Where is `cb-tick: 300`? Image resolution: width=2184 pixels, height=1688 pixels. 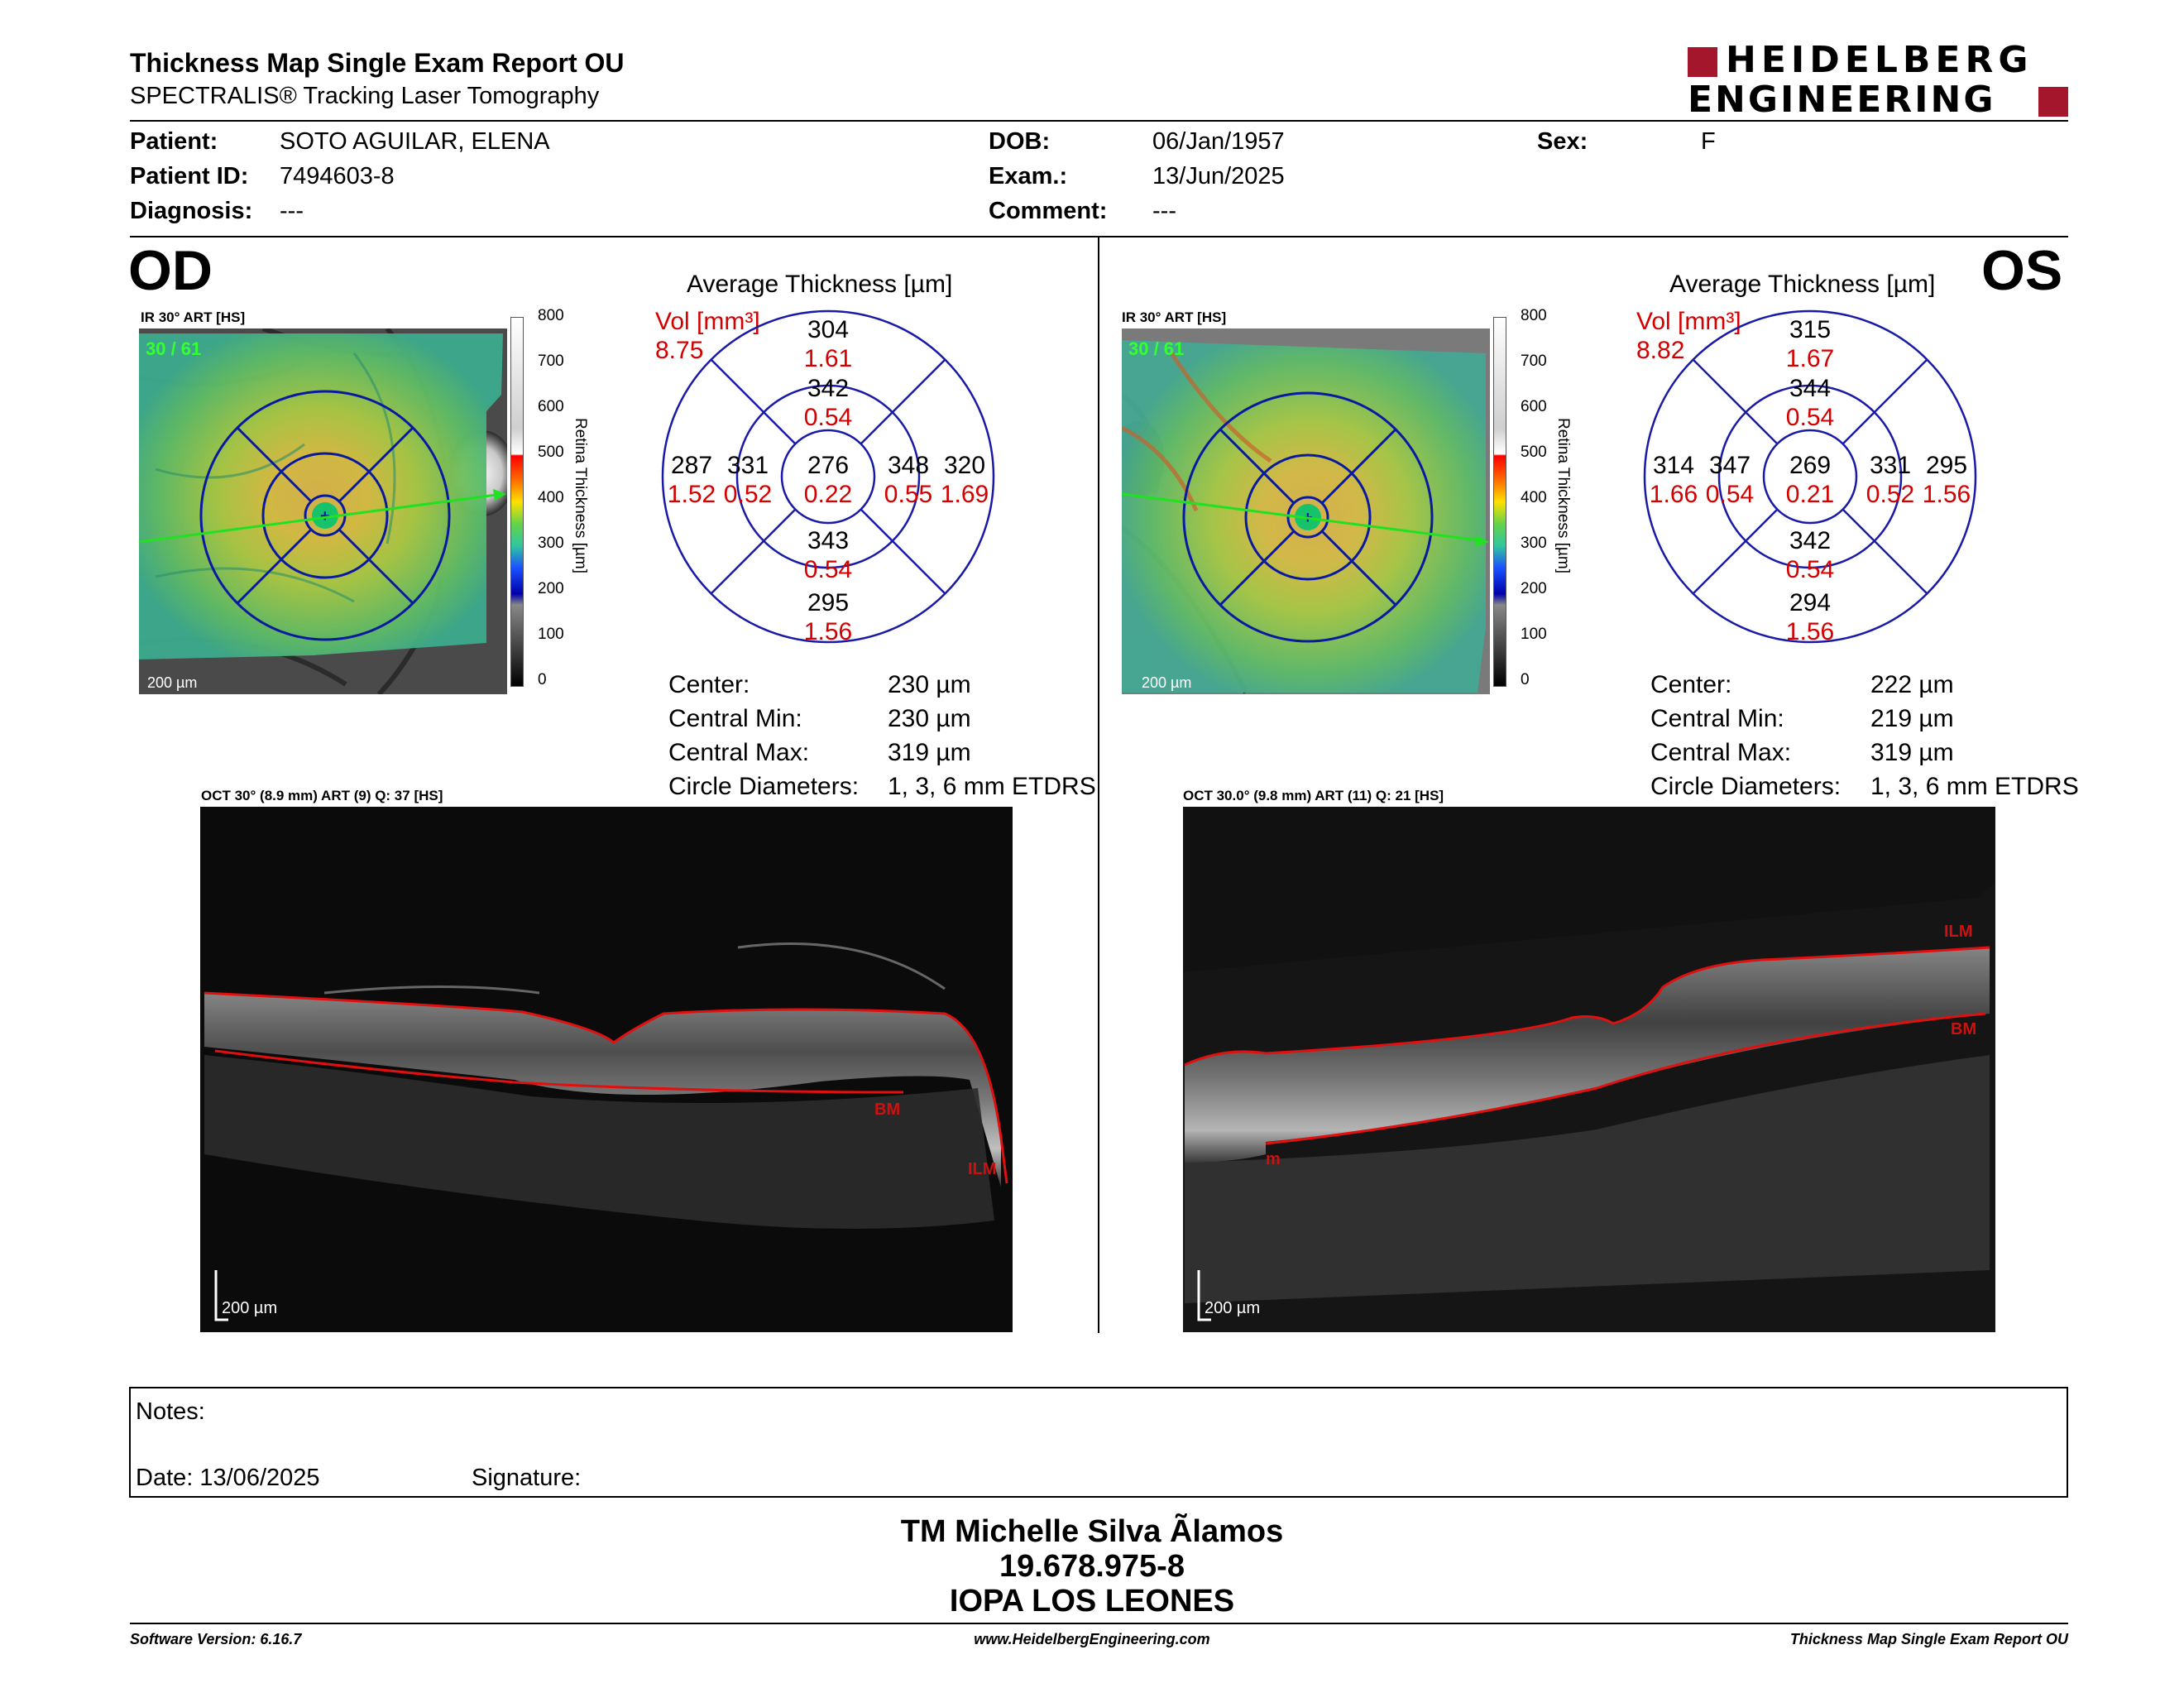
cb-tick: 300 is located at coordinates (1534, 543).